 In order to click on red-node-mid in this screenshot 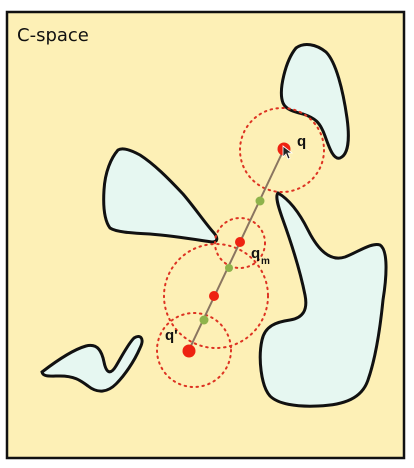, I will do `click(214, 296)`.